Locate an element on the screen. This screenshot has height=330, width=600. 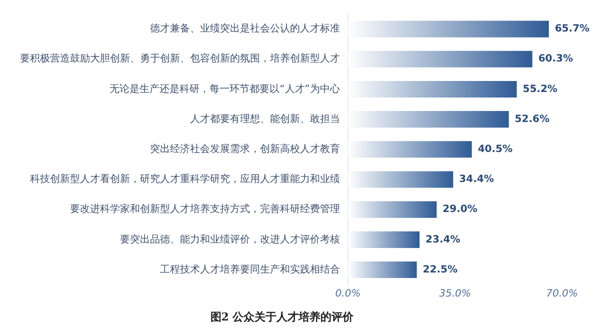
data-label: 52.6% is located at coordinates (532, 119).